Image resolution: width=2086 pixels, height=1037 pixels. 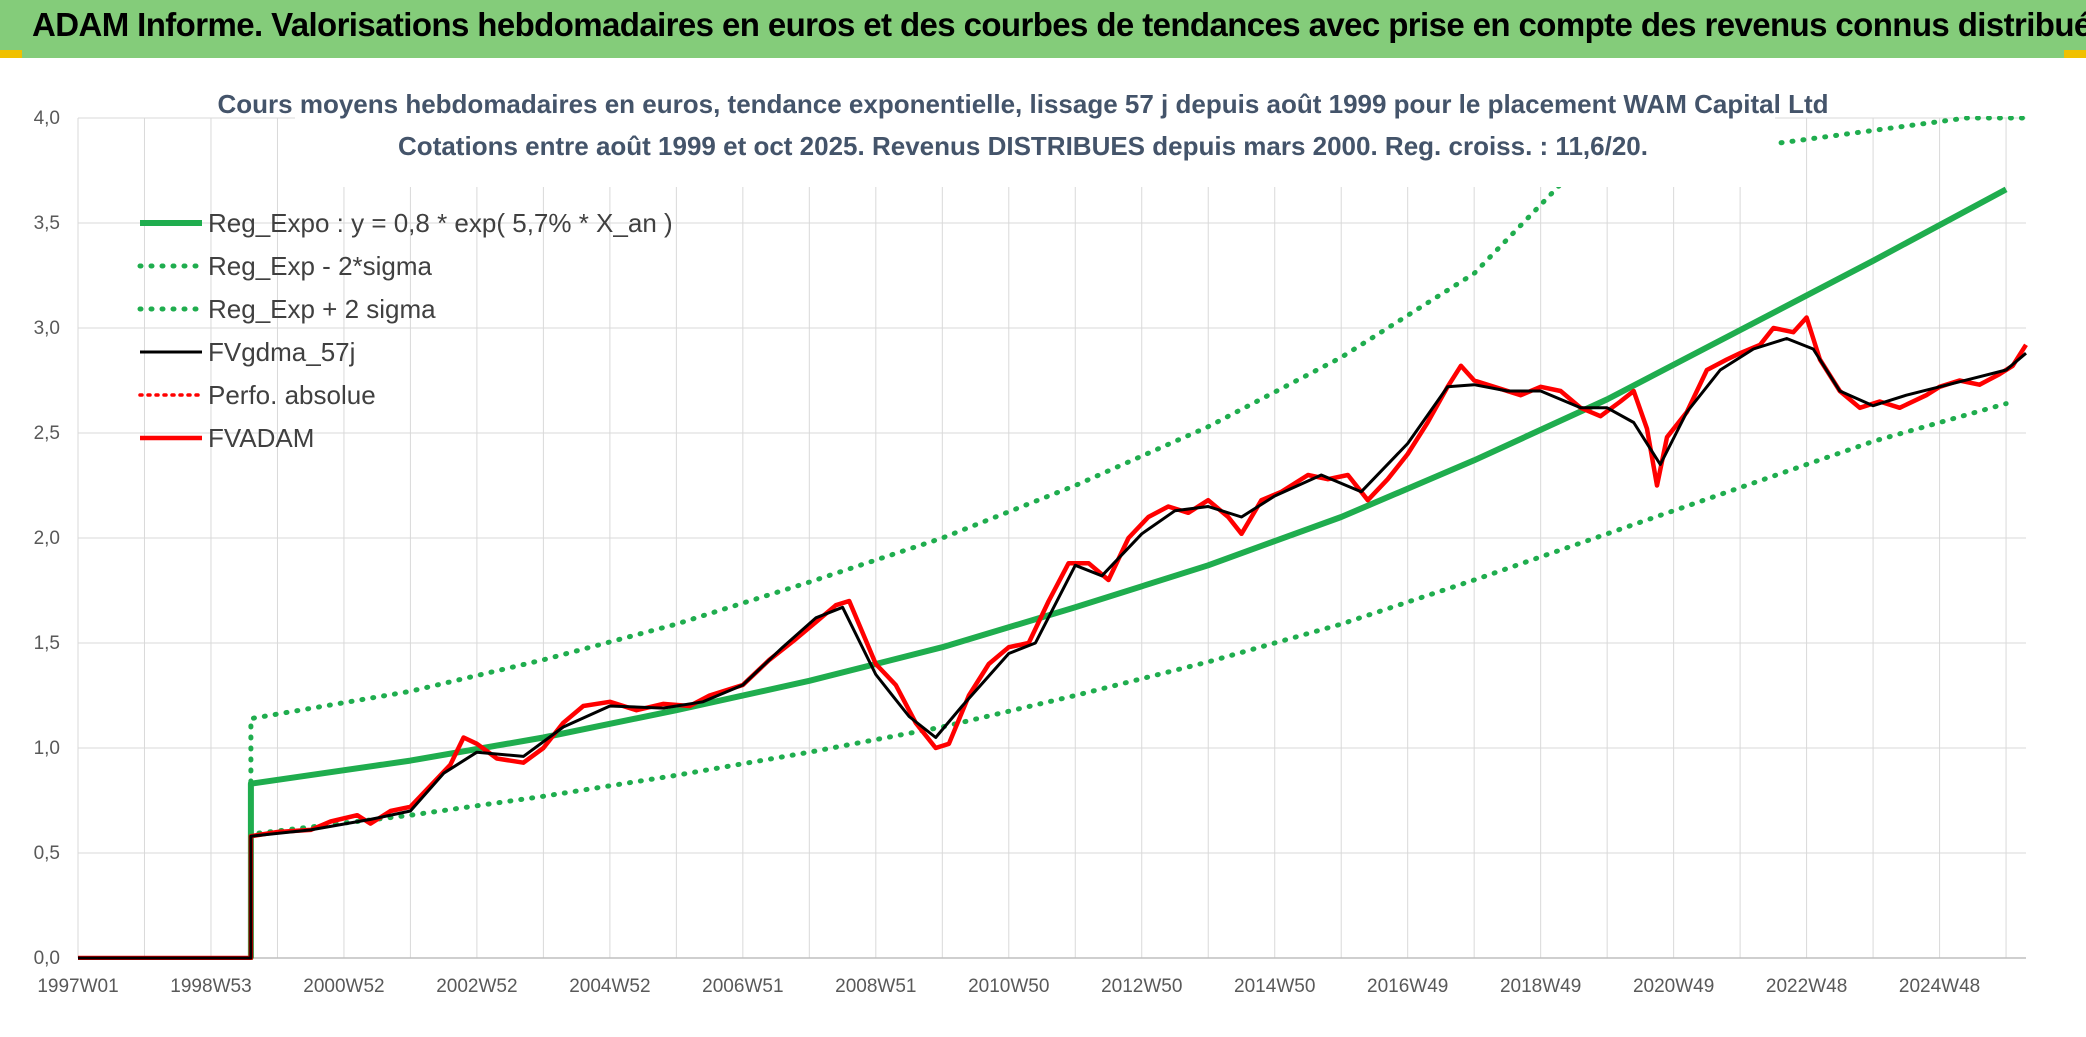 I want to click on y-tick-label: 2,5, so click(x=47, y=433).